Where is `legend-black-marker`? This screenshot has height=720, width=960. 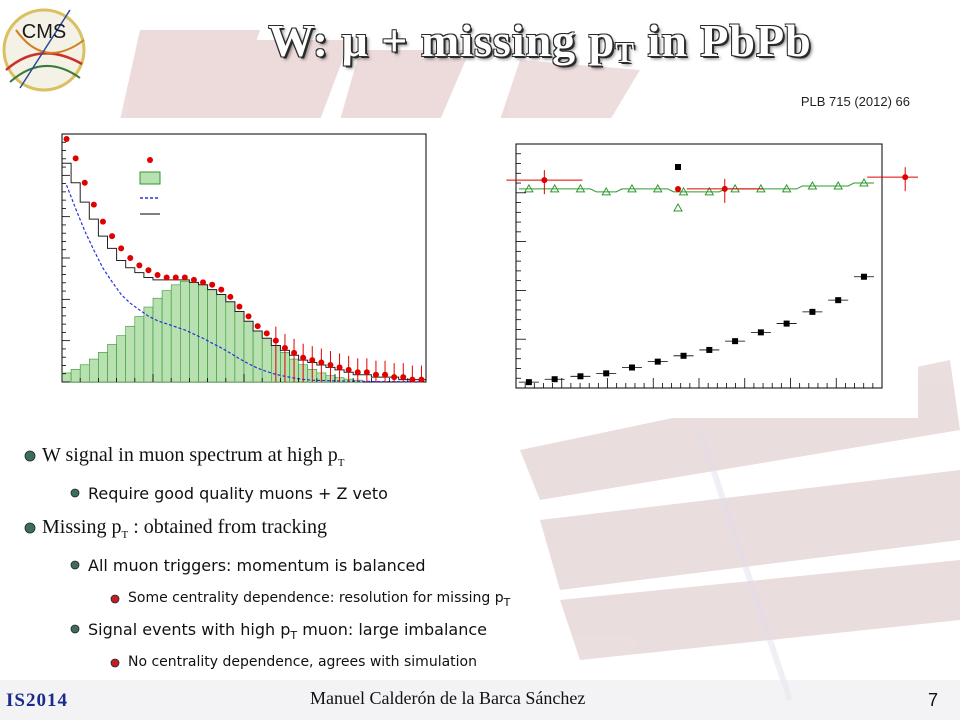
legend-black-marker is located at coordinates (678, 167).